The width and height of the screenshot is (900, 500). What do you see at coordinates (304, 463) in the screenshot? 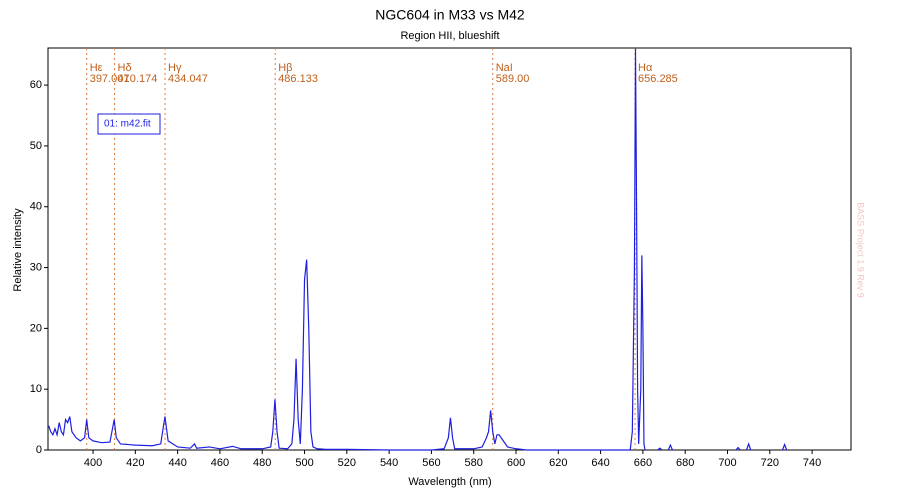
I see `x-tick-label: 500` at bounding box center [304, 463].